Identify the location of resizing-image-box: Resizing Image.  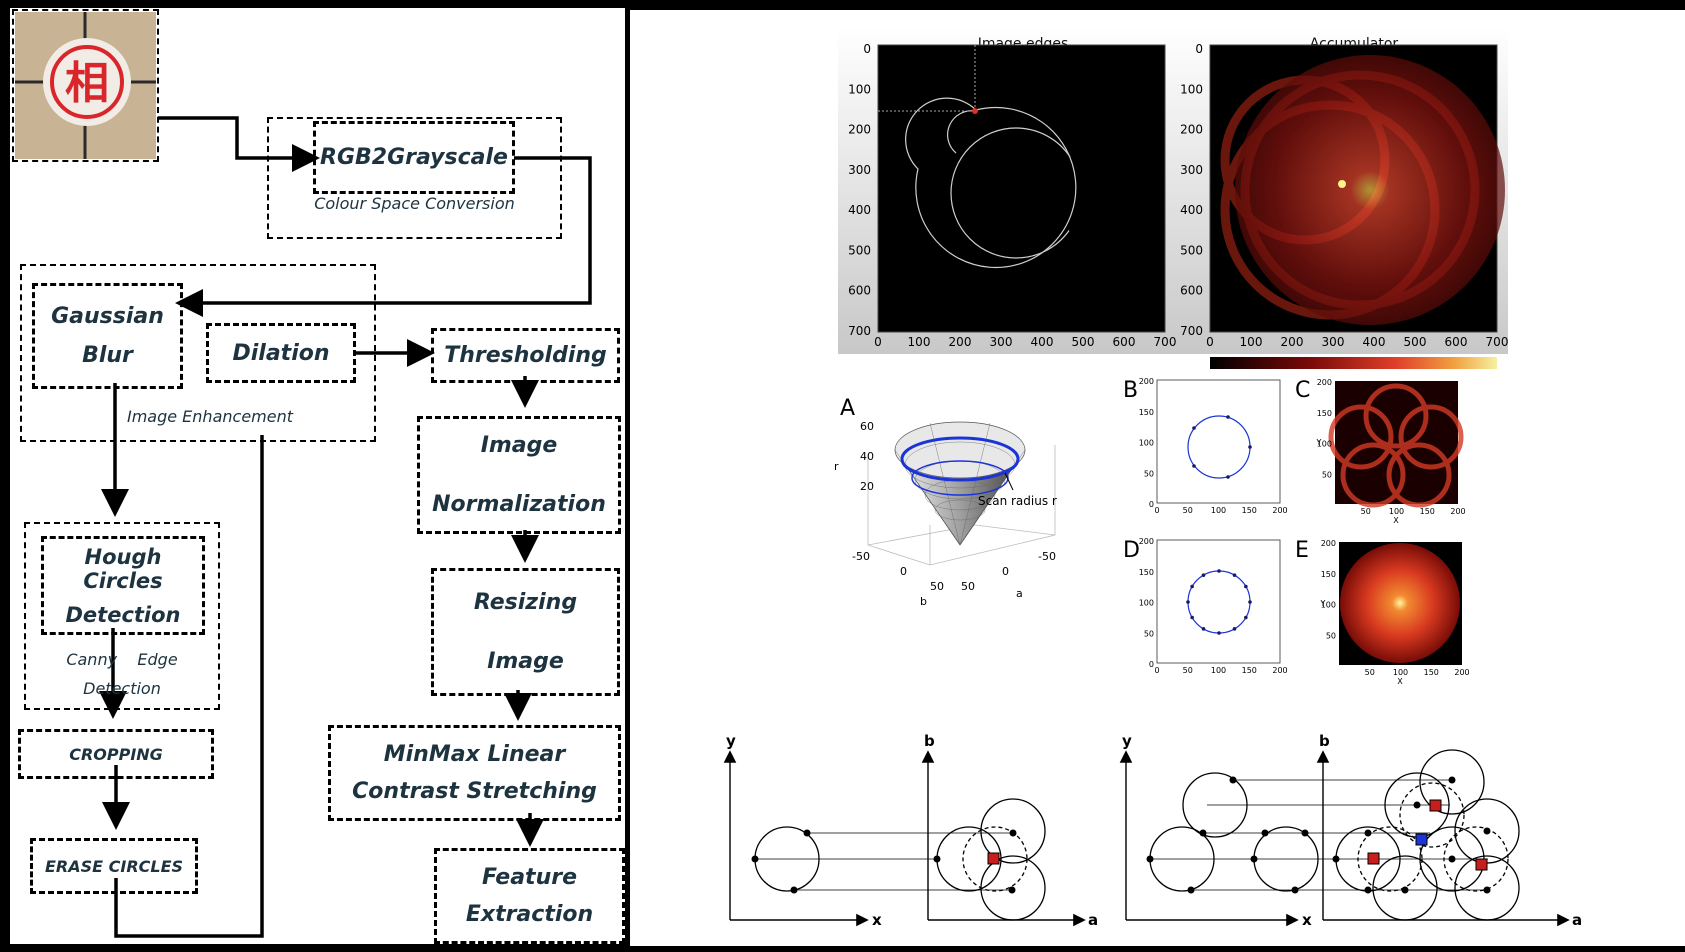
(525, 632).